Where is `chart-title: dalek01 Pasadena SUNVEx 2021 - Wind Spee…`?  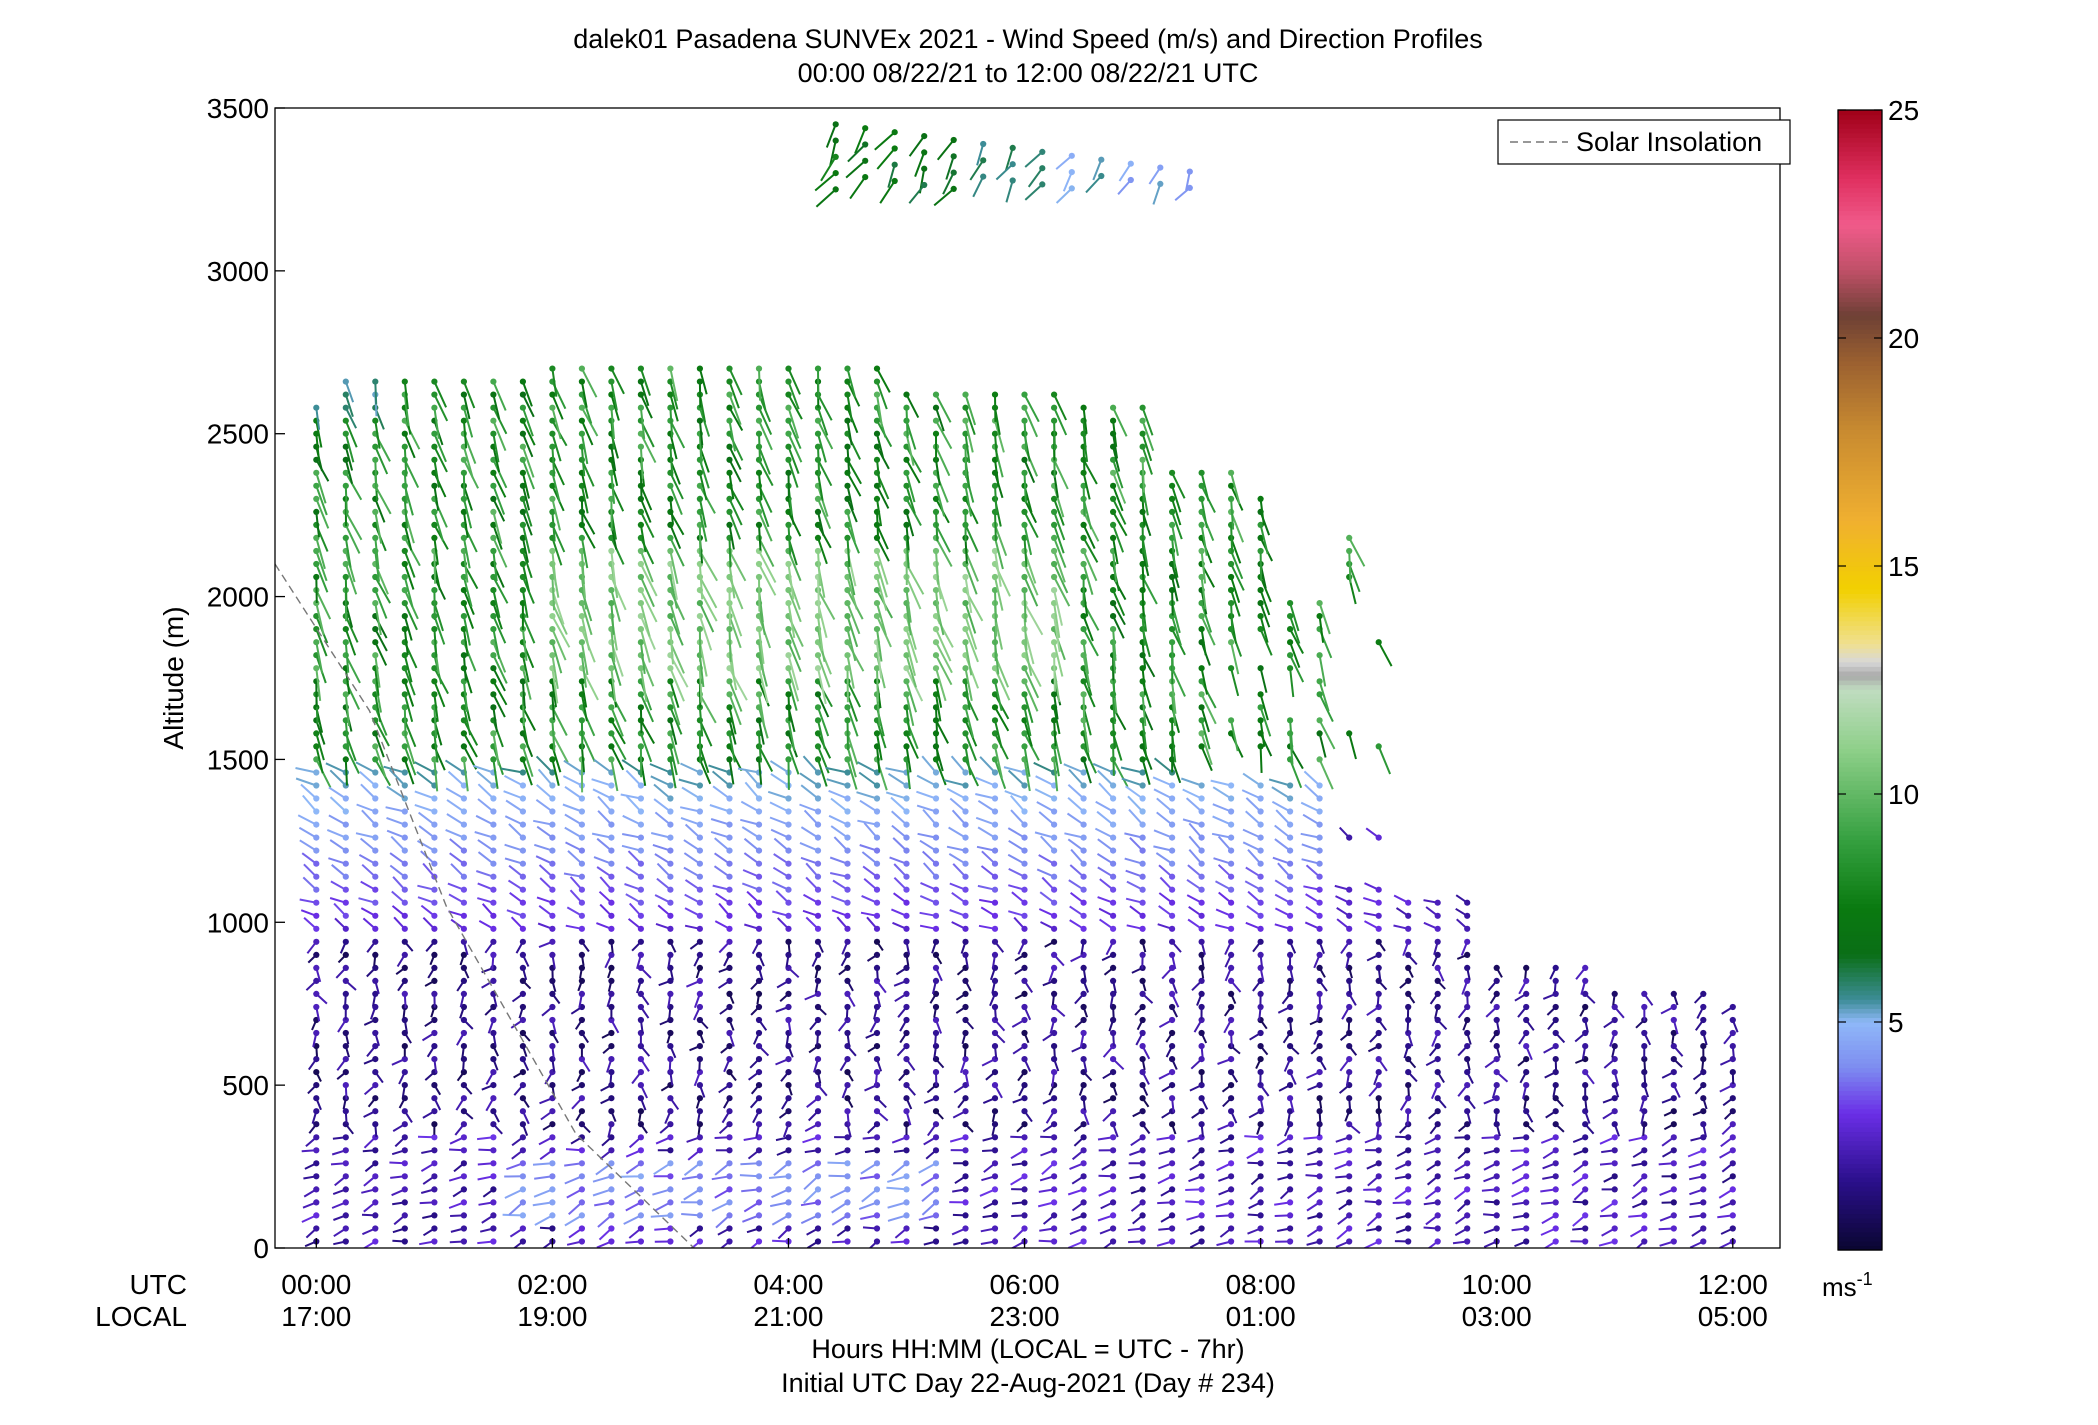 chart-title: dalek01 Pasadena SUNVEx 2021 - Wind Spee… is located at coordinates (1027, 39).